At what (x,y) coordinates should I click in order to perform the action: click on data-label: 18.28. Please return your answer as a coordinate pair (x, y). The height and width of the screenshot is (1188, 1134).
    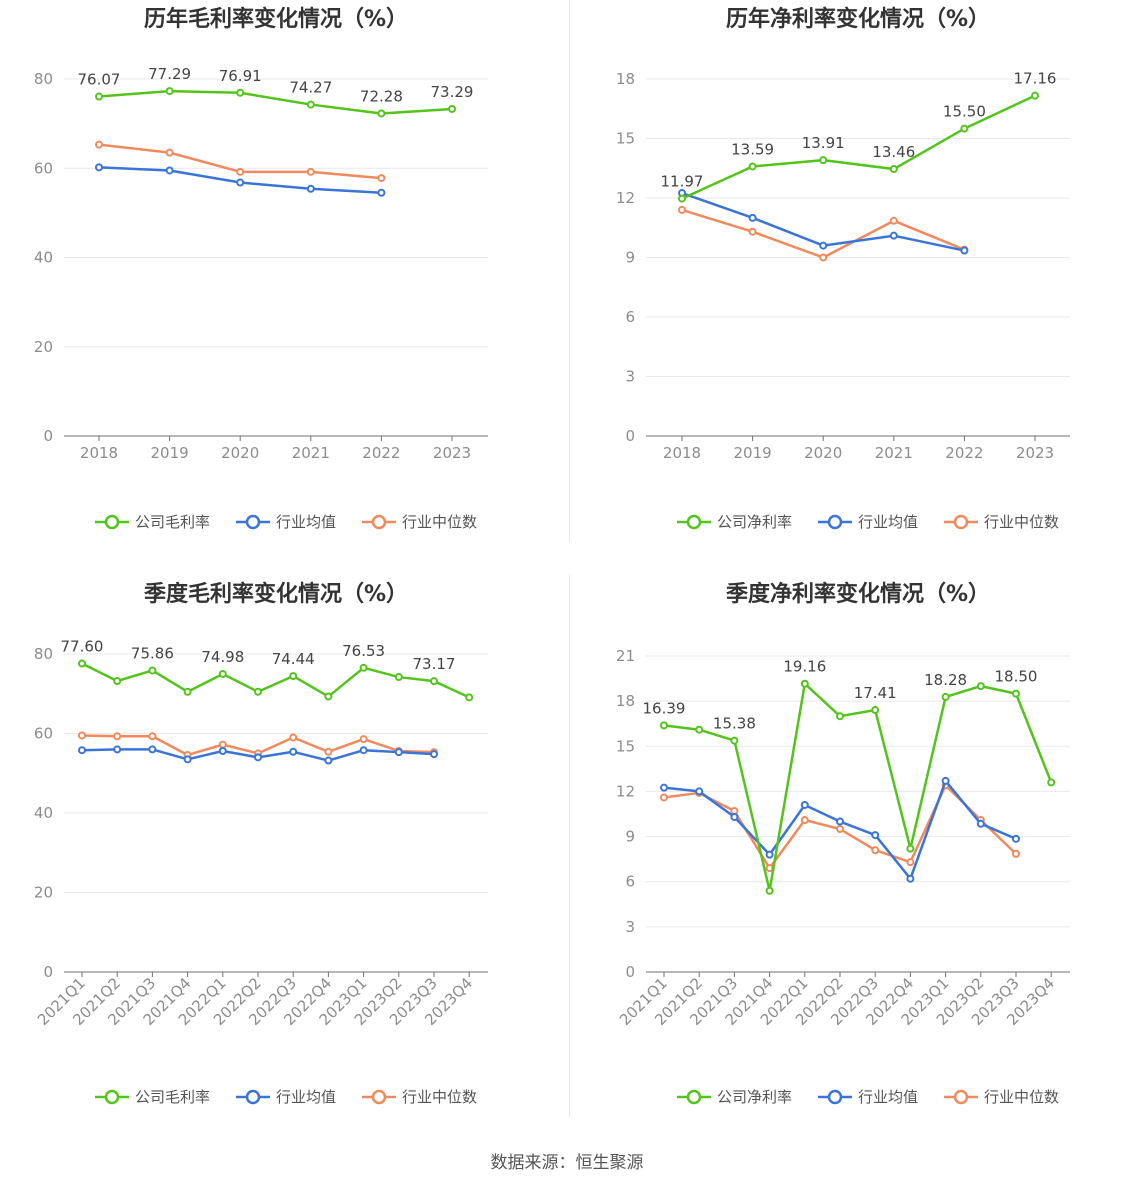
    Looking at the image, I should click on (945, 680).